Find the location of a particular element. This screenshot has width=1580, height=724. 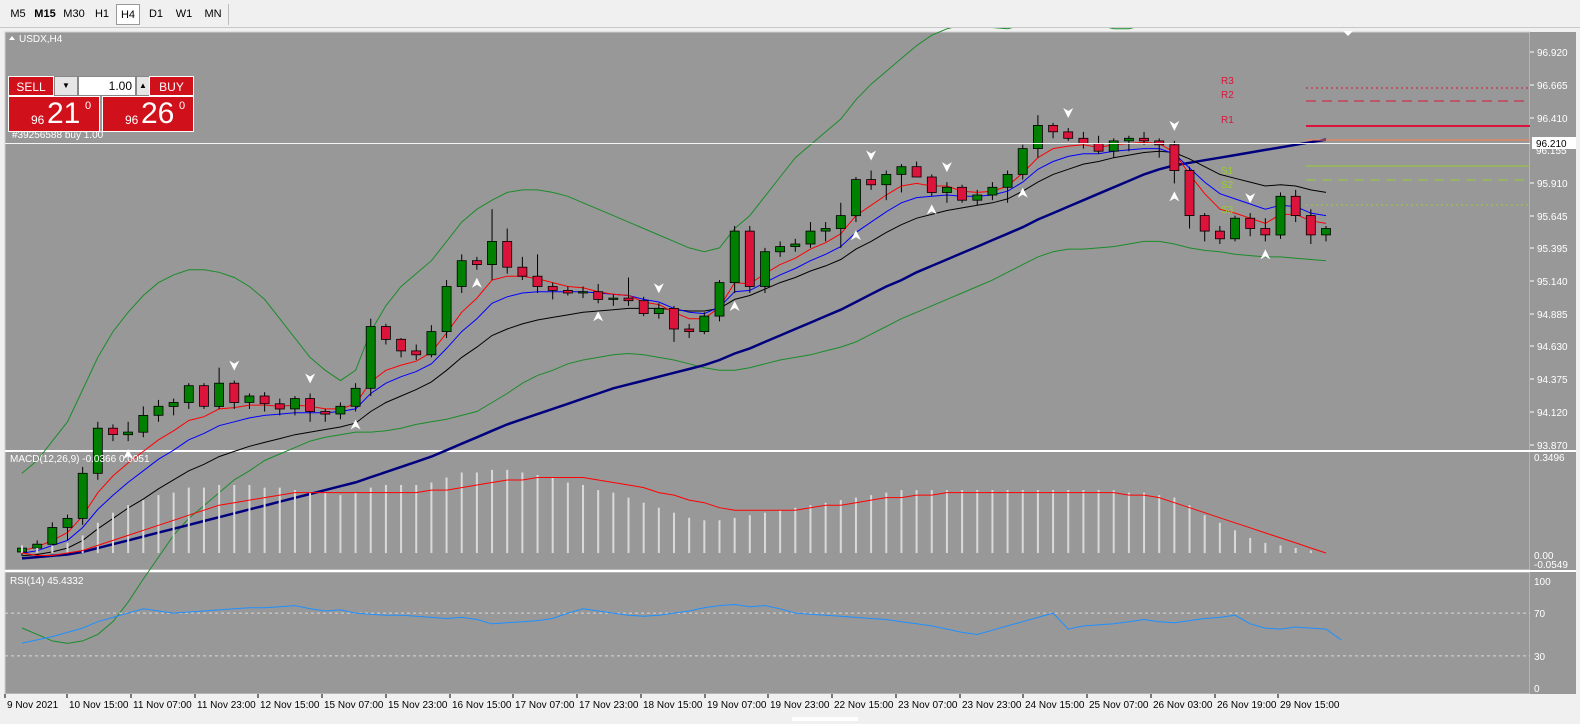

lot-dropdown-button: ▼ is located at coordinates (66, 86).